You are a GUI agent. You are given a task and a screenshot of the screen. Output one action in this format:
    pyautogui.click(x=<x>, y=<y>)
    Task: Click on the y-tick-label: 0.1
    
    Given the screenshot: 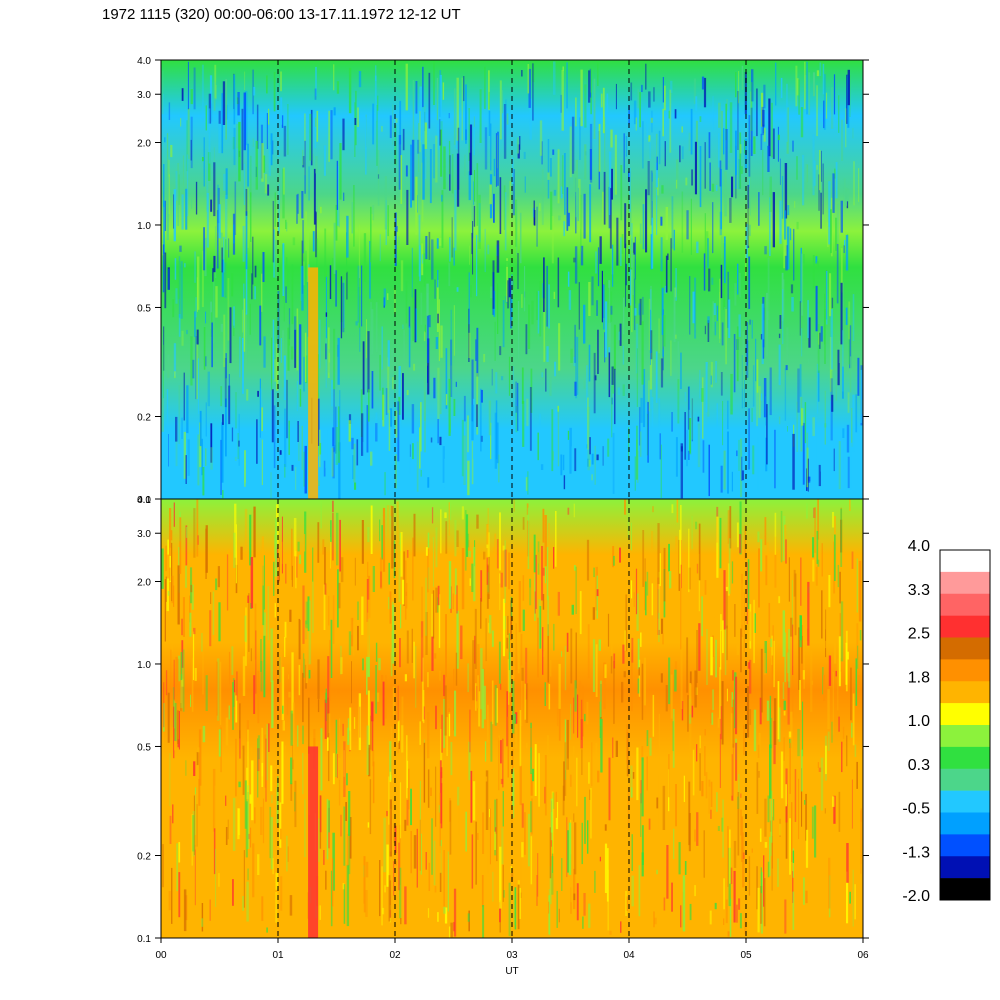 What is the action you would take?
    pyautogui.click(x=144, y=939)
    